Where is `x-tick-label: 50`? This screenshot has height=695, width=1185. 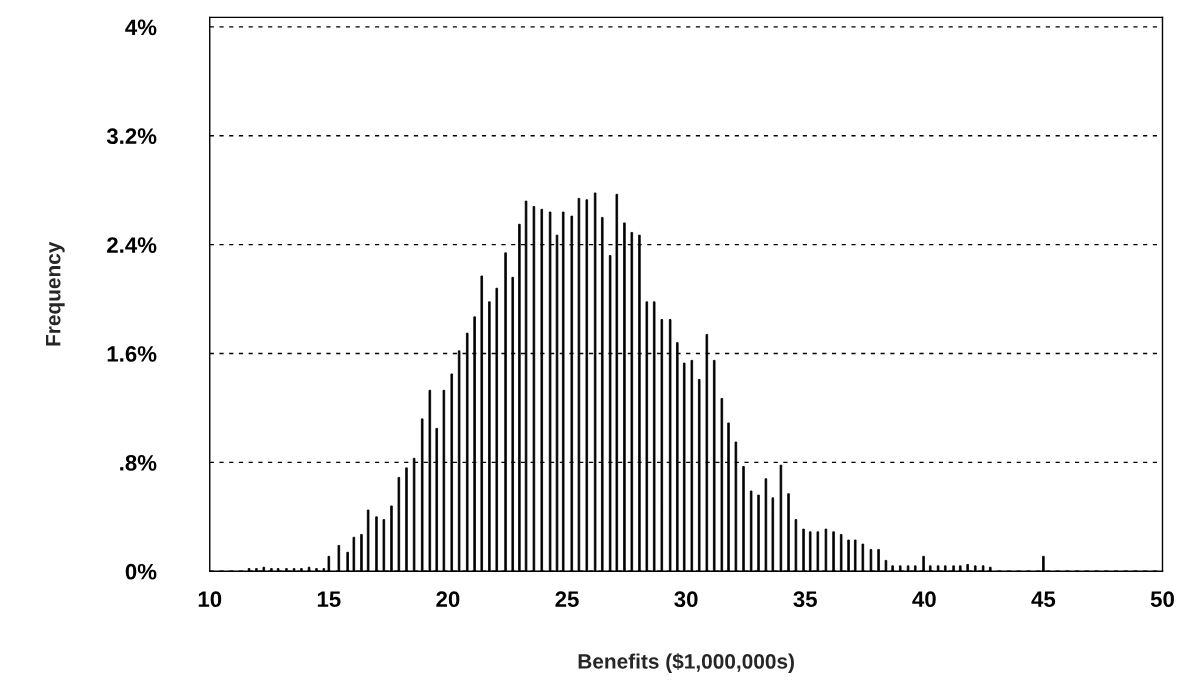
x-tick-label: 50 is located at coordinates (1162, 599).